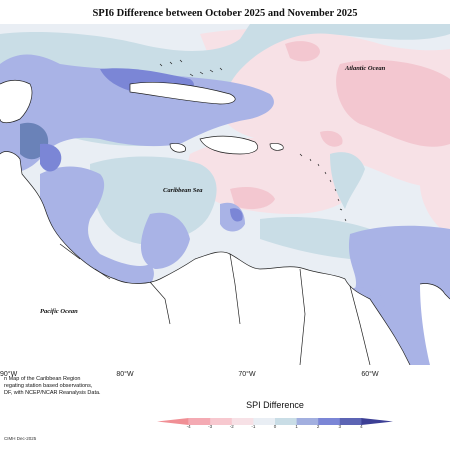  Describe the element at coordinates (247, 374) in the screenshot. I see `lon-label-70w: 70°W` at that location.